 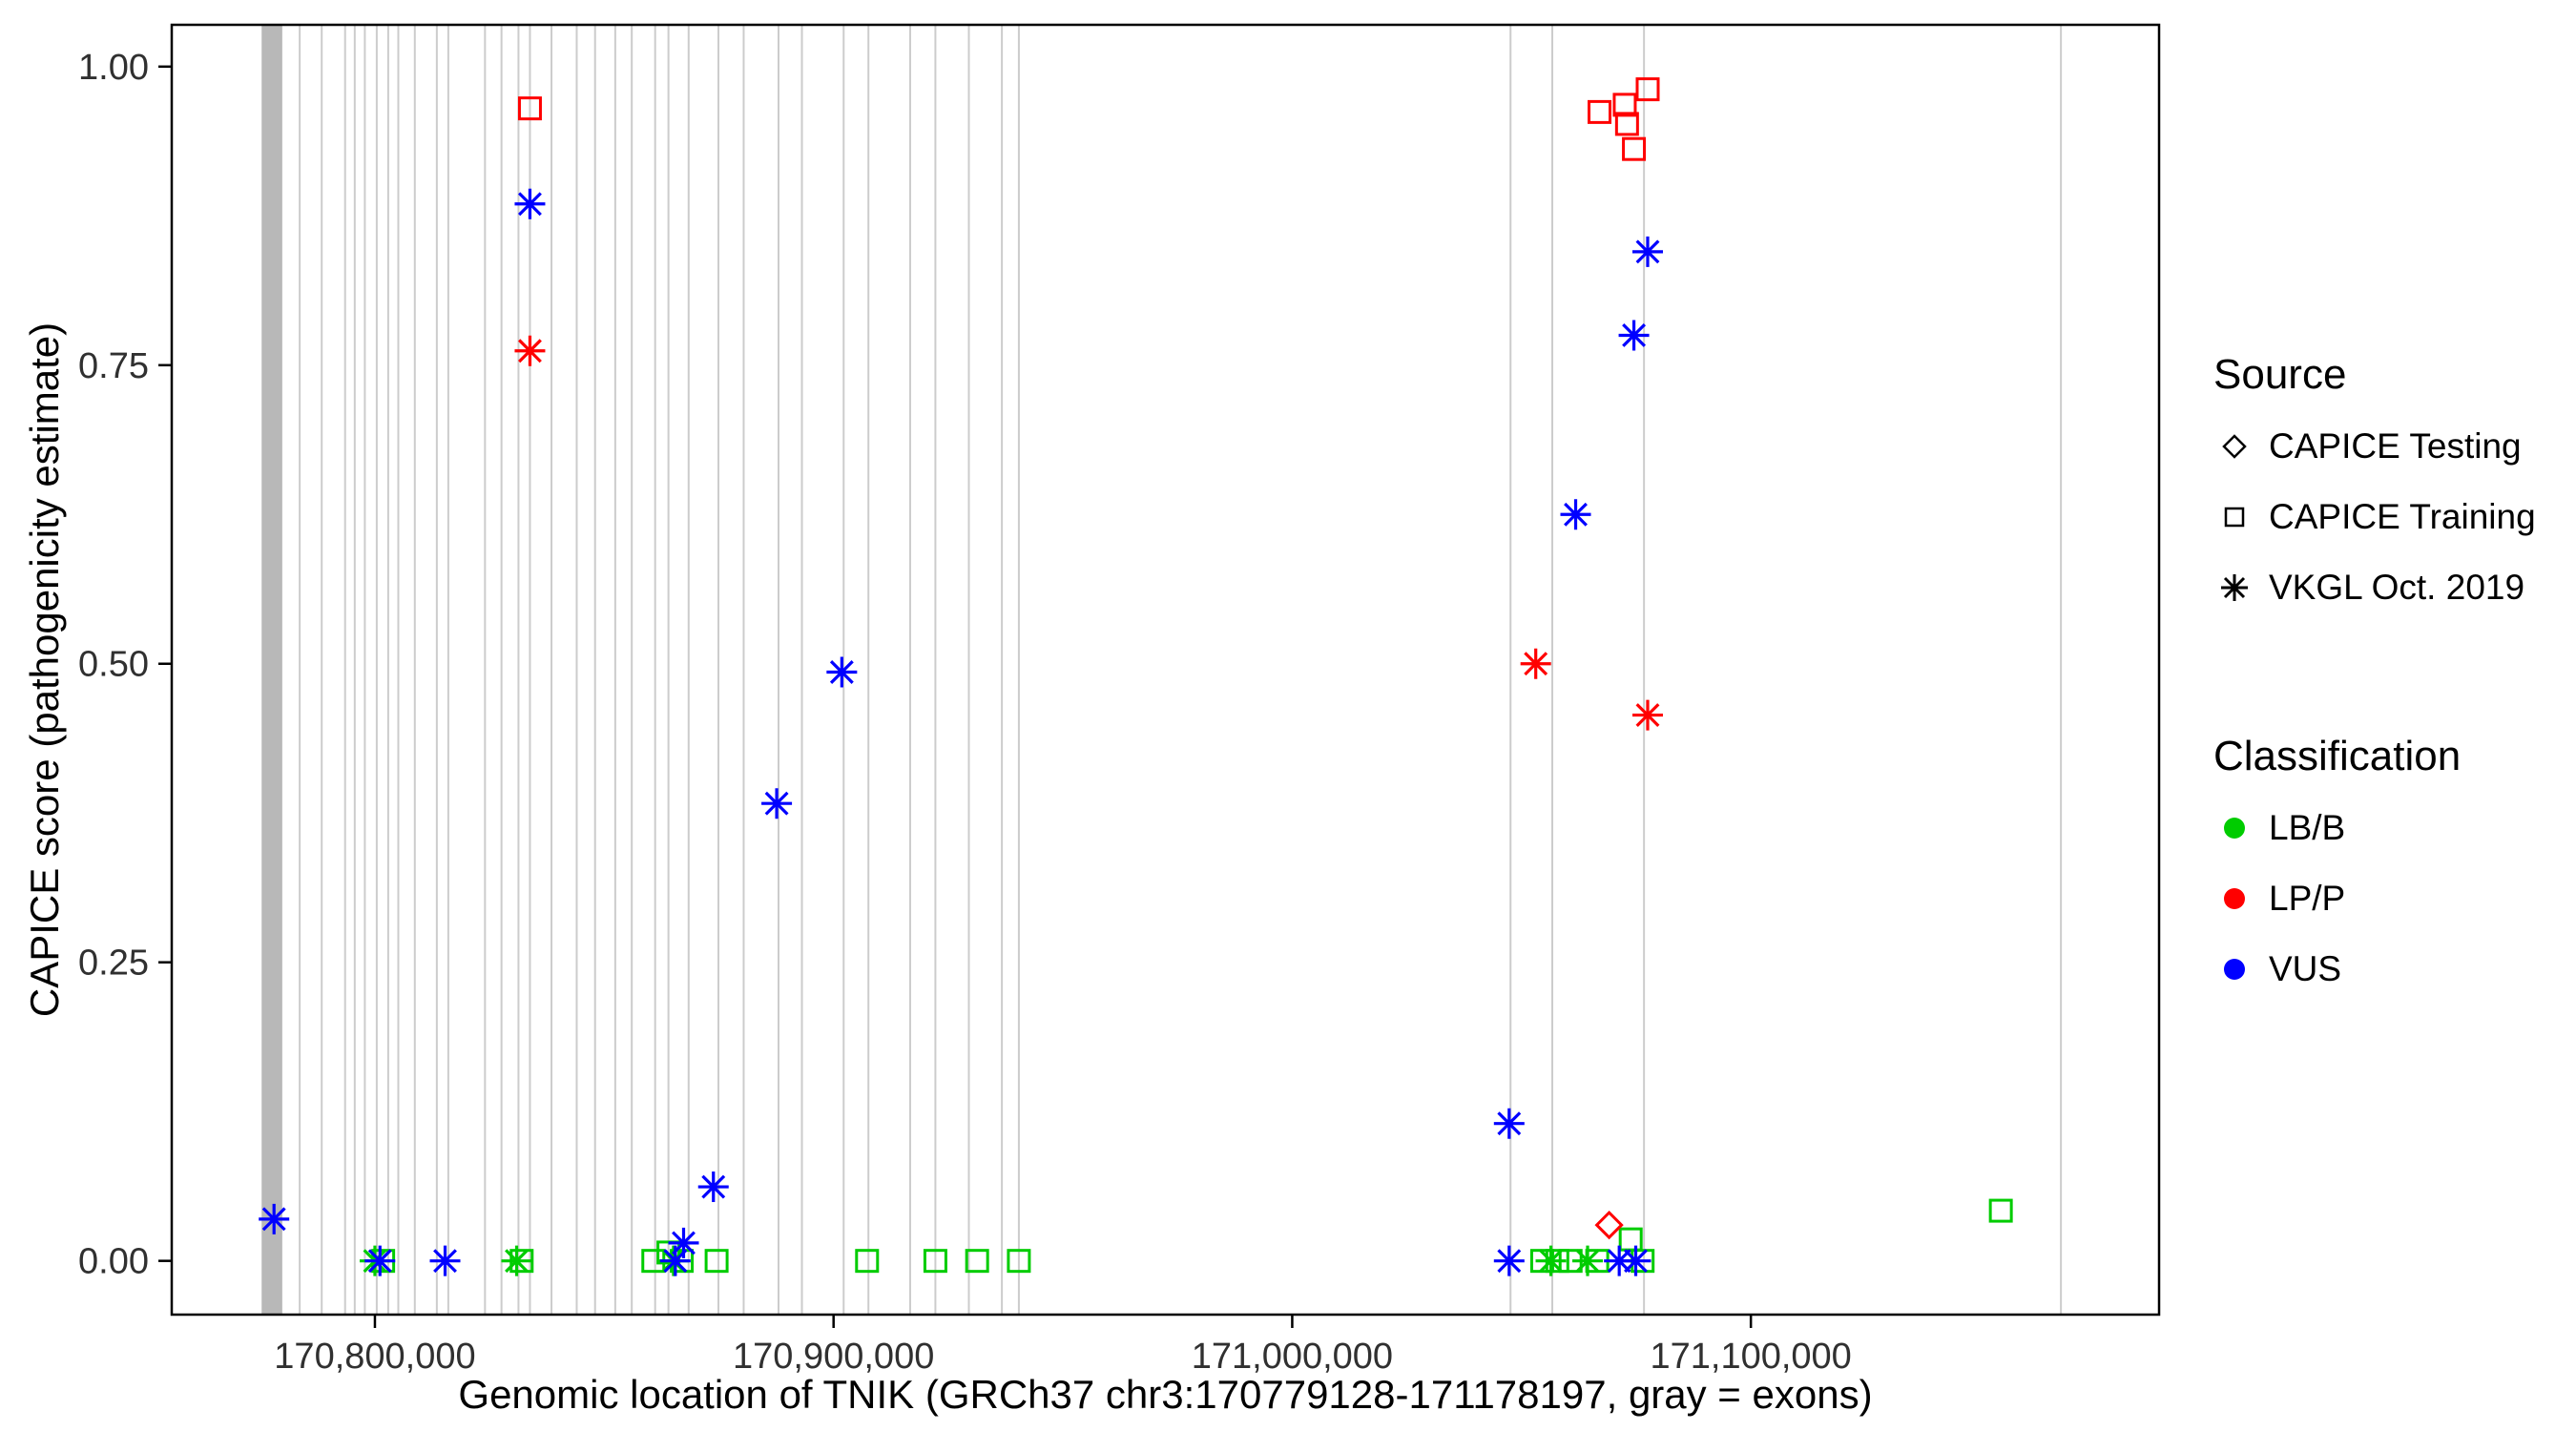 I want to click on legend-spacer, so click(x=2393, y=685).